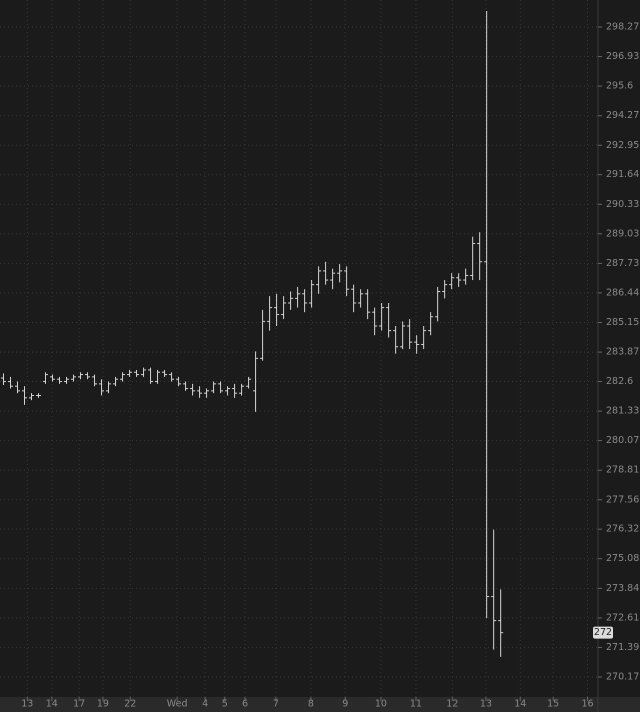 The width and height of the screenshot is (640, 712). I want to click on y-tick-label: 281.33, so click(622, 411).